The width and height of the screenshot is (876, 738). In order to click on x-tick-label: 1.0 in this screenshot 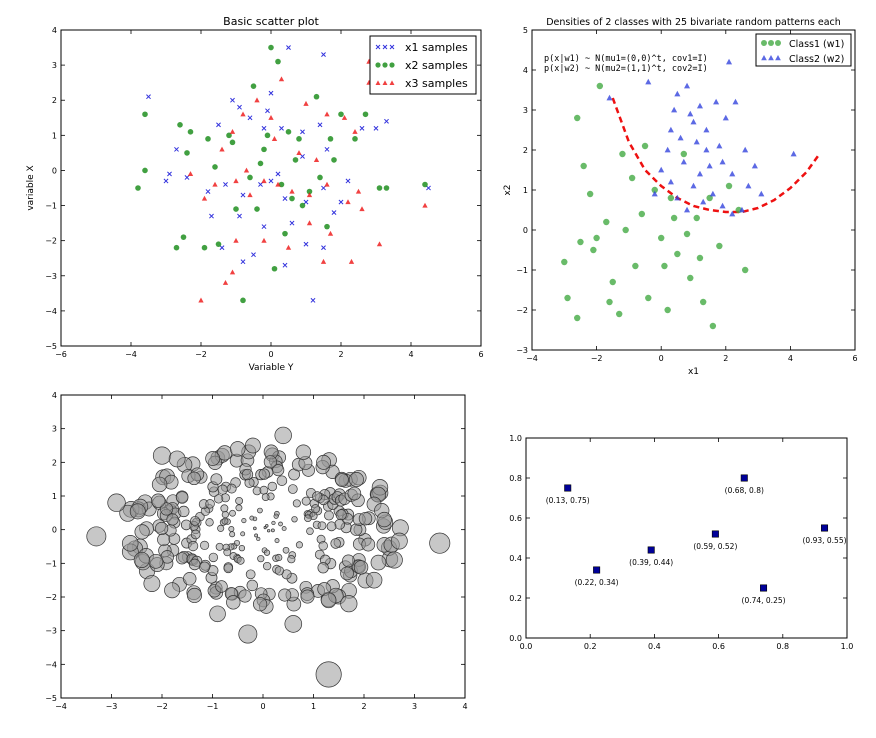, I will do `click(847, 646)`.